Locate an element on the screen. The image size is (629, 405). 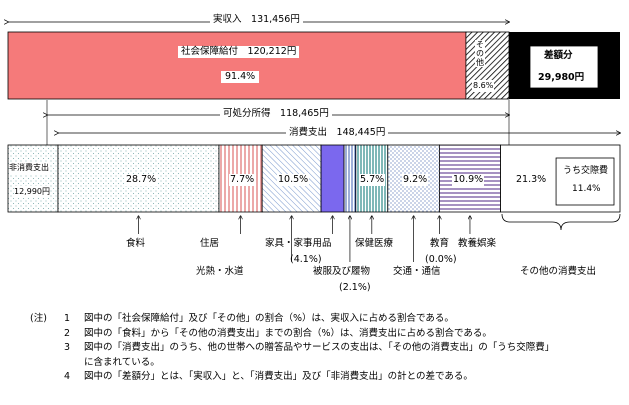
housing-label: 住居 is located at coordinates (210, 243).